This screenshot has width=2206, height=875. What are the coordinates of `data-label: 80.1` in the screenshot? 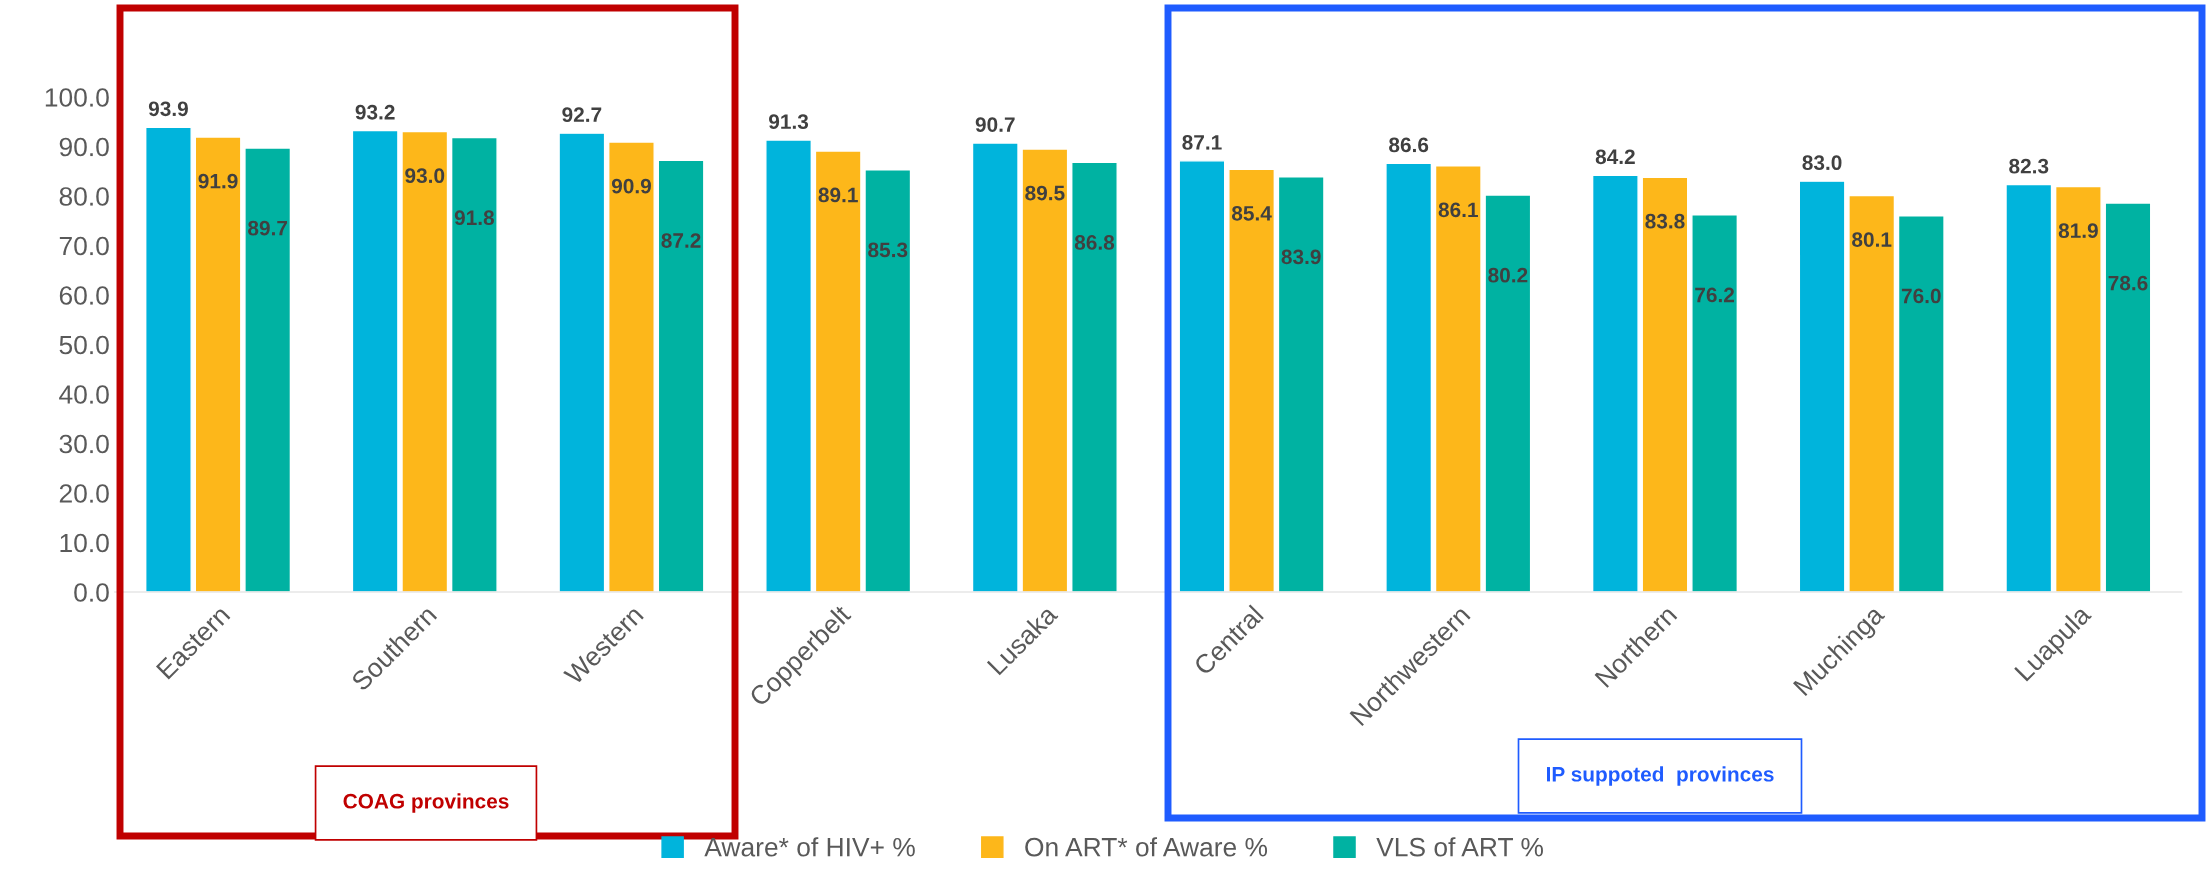 It's located at (1872, 239).